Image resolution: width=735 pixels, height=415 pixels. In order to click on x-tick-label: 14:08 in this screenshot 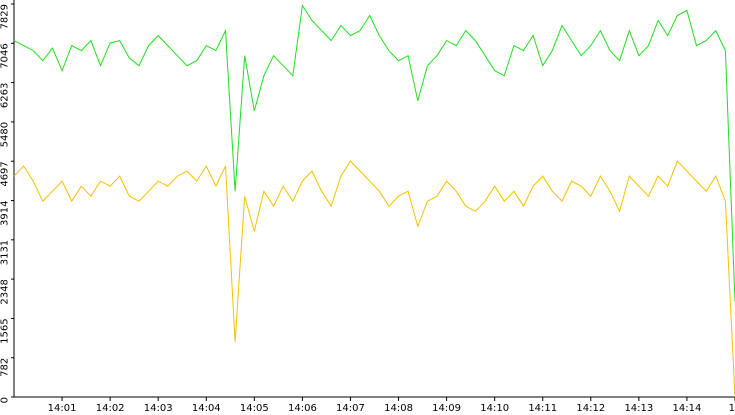, I will do `click(398, 408)`.